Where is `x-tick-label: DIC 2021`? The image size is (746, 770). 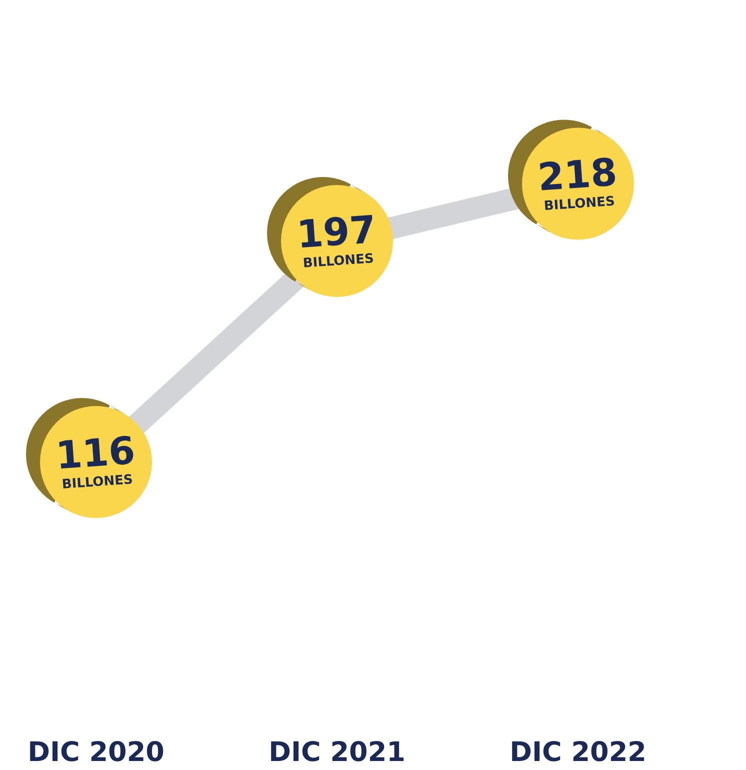 x-tick-label: DIC 2021 is located at coordinates (337, 752).